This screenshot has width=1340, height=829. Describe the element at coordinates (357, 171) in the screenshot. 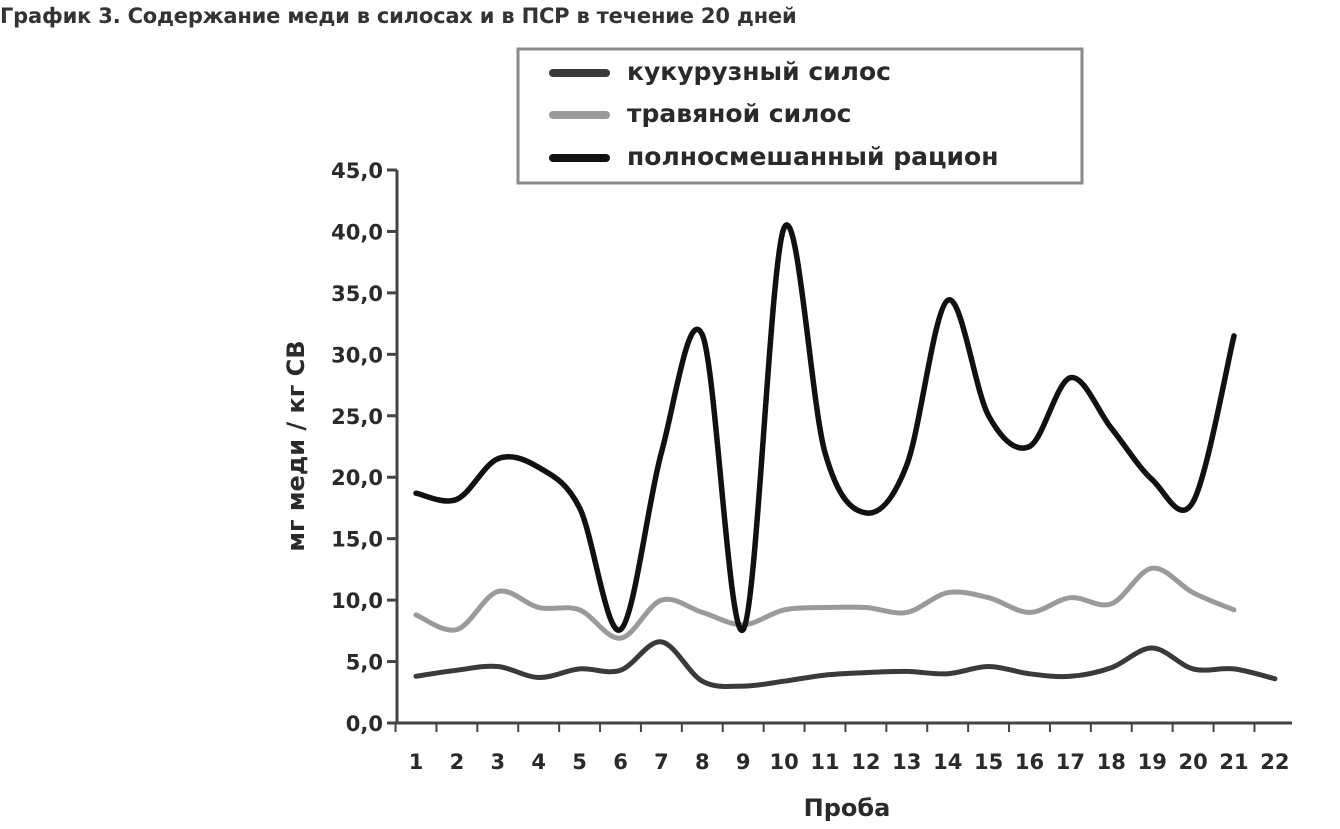

I see `y-tick-label: 45,0` at that location.